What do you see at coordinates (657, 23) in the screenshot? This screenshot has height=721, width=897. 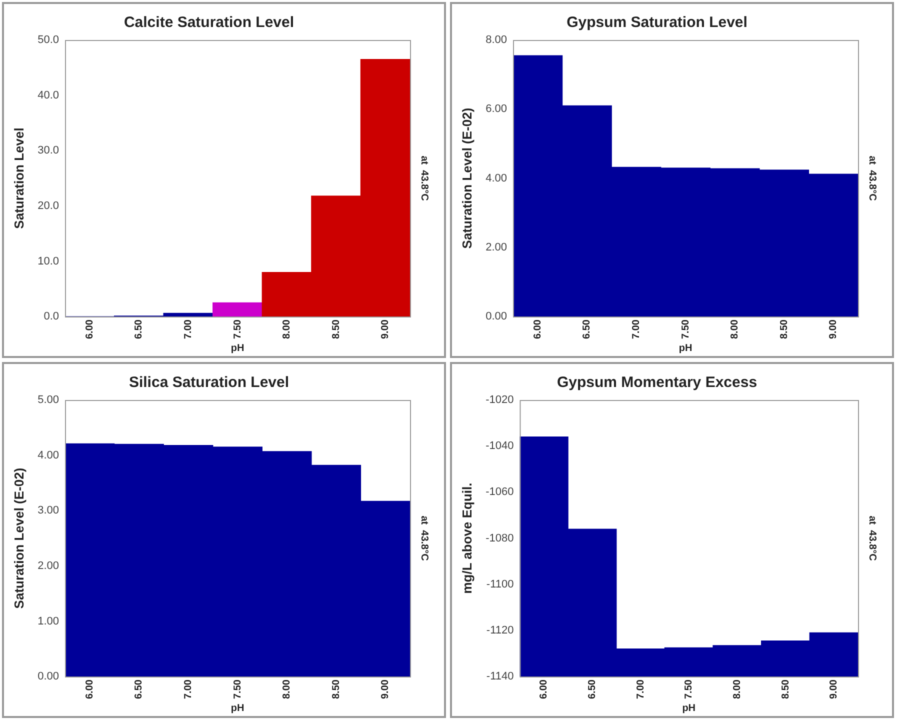 I see `chart-title: Gypsum Saturation Level` at bounding box center [657, 23].